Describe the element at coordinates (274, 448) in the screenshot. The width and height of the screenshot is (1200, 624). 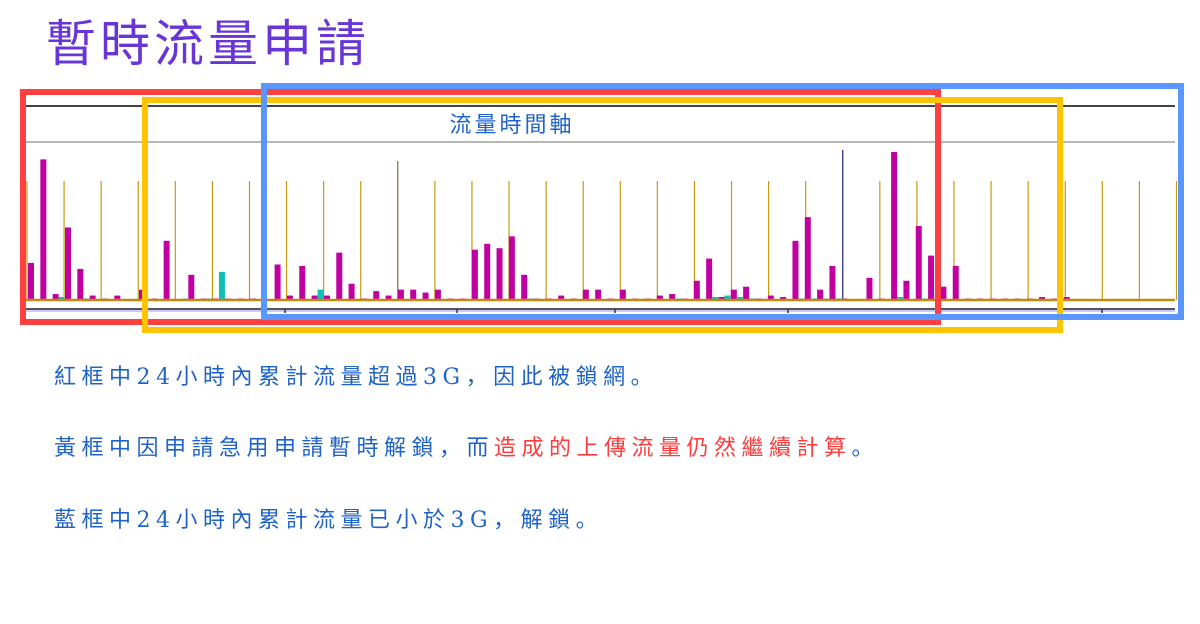
I see `note-yellow-part1: 黃框中因申請急用申請暫時解鎖，而` at that location.